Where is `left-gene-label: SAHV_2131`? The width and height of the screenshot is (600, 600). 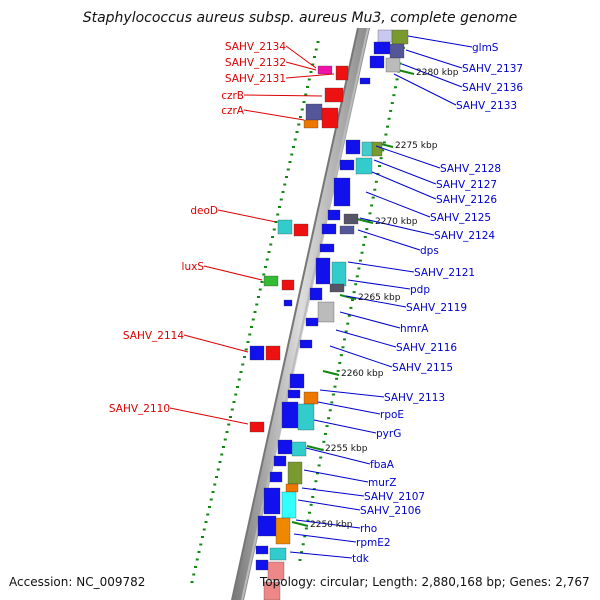
left-gene-label: SAHV_2131 is located at coordinates (255, 79).